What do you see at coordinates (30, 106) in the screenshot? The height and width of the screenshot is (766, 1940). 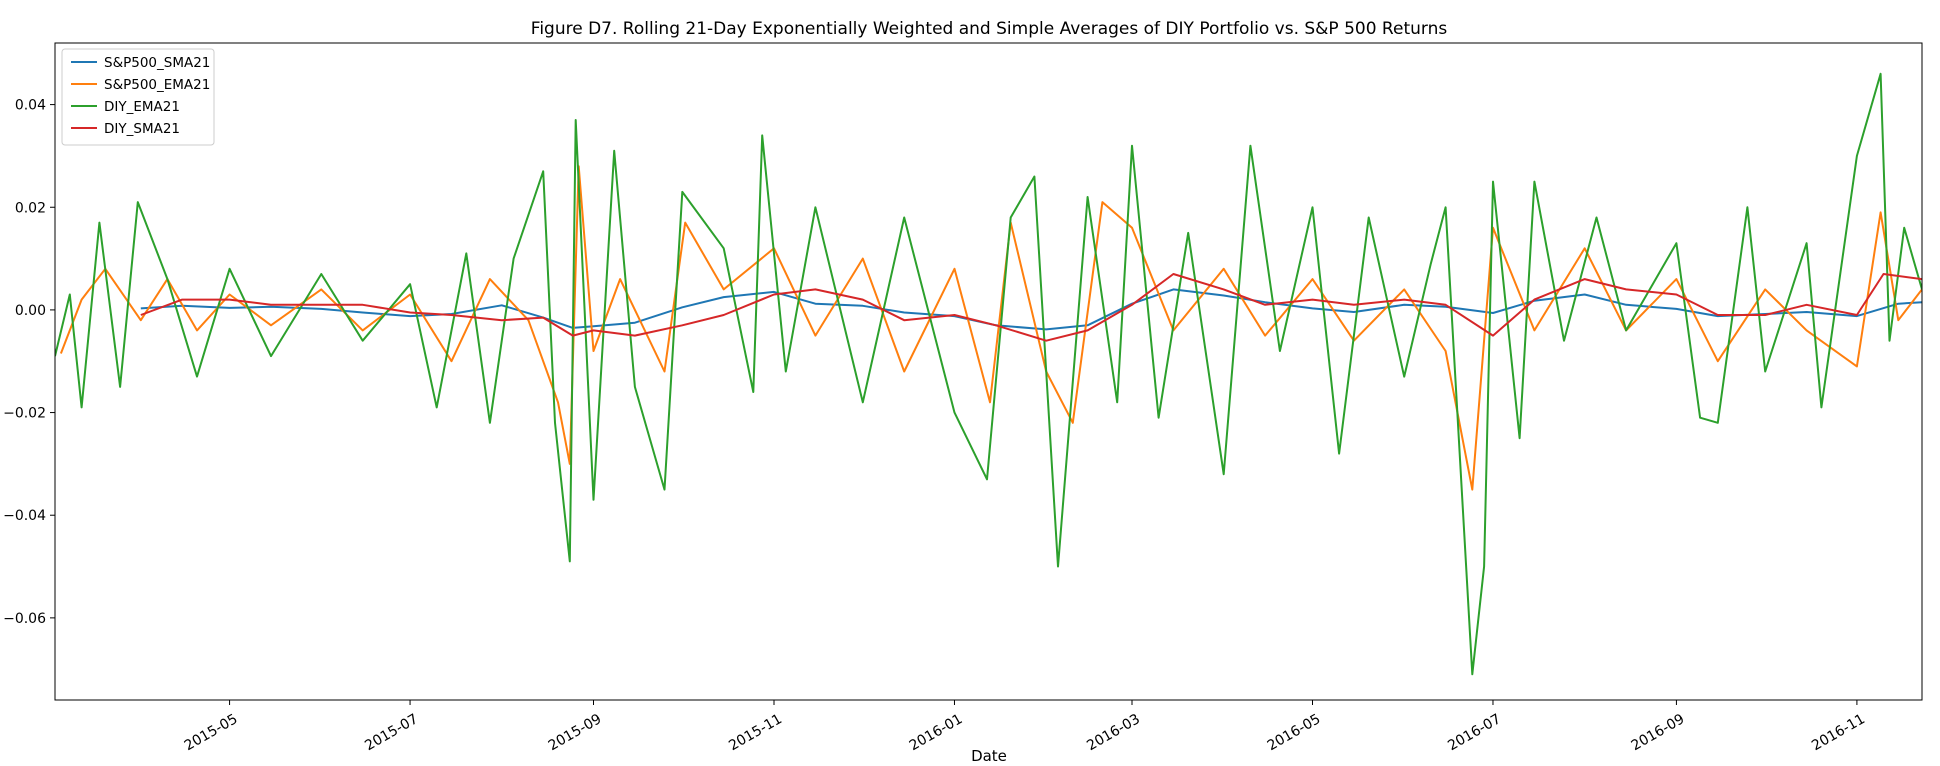 I see `y-tick-label: 0.04` at bounding box center [30, 106].